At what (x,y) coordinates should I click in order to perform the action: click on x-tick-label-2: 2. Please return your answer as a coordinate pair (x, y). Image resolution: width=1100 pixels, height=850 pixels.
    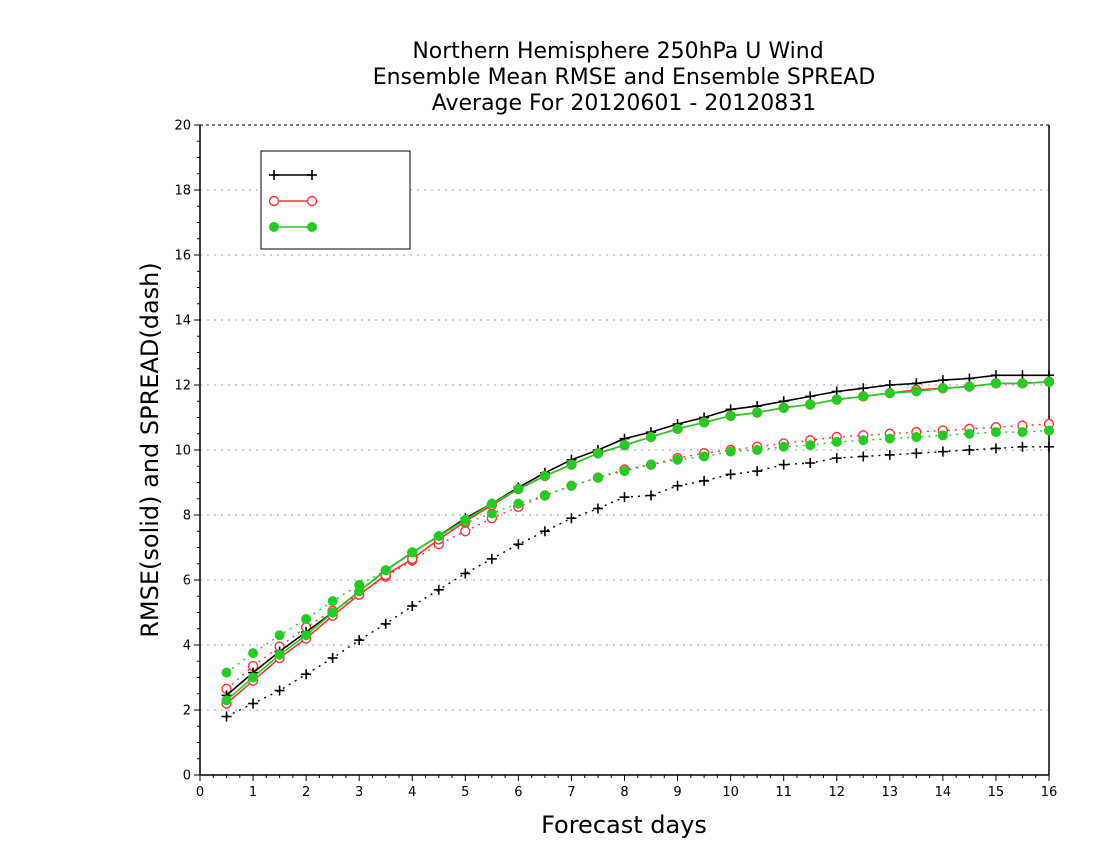
    Looking at the image, I should click on (306, 792).